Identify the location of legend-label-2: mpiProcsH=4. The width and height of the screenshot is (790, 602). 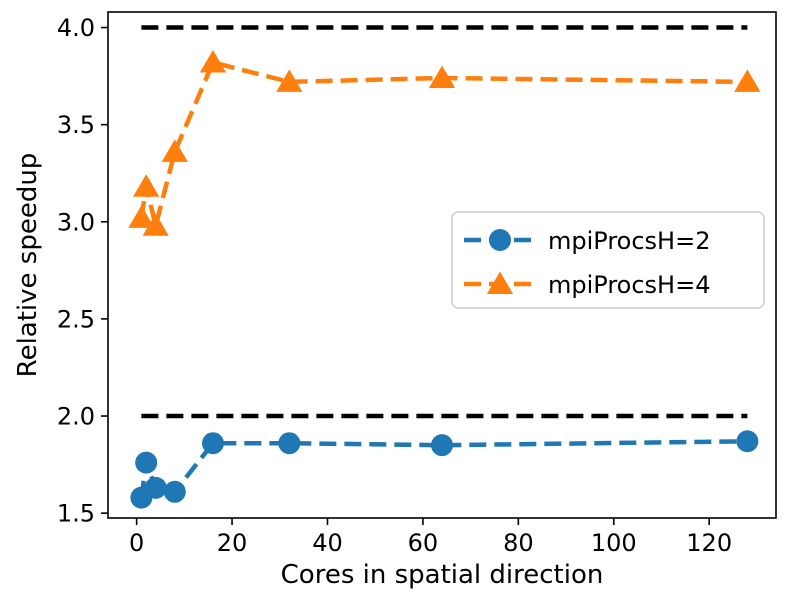
(629, 285).